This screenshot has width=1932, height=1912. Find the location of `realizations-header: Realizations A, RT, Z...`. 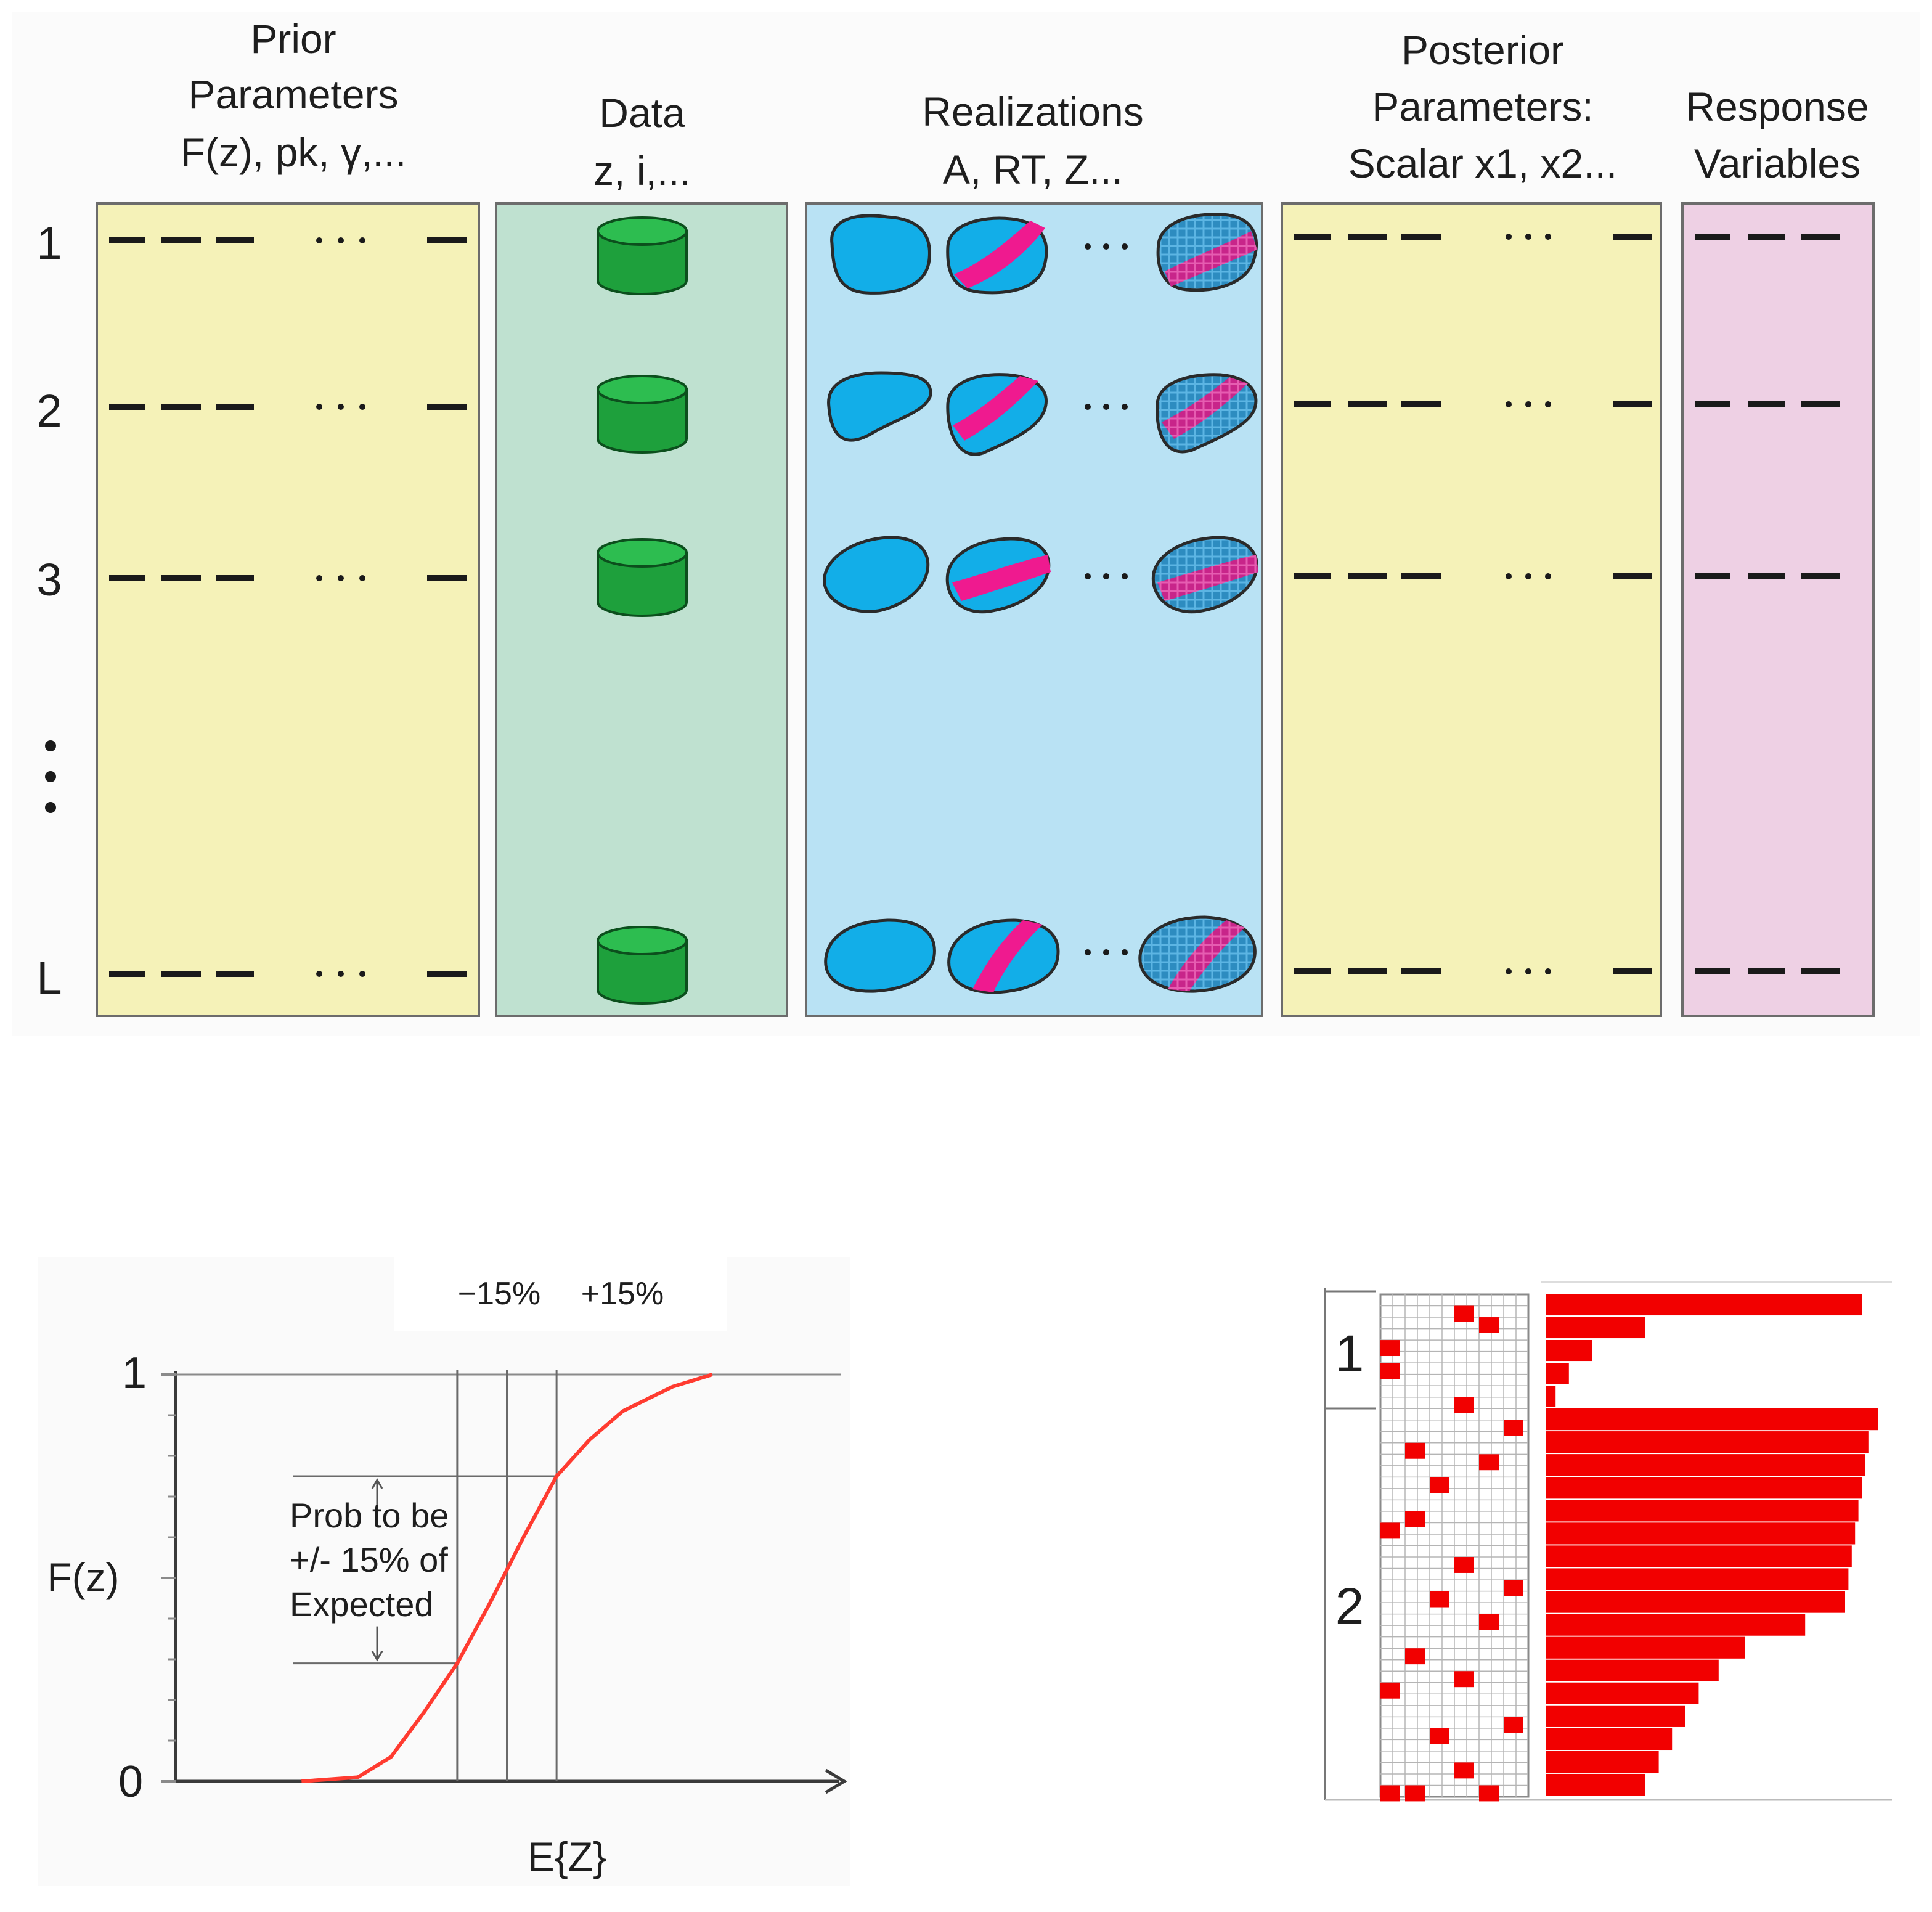

realizations-header: Realizations A, RT, Z... is located at coordinates (1033, 140).